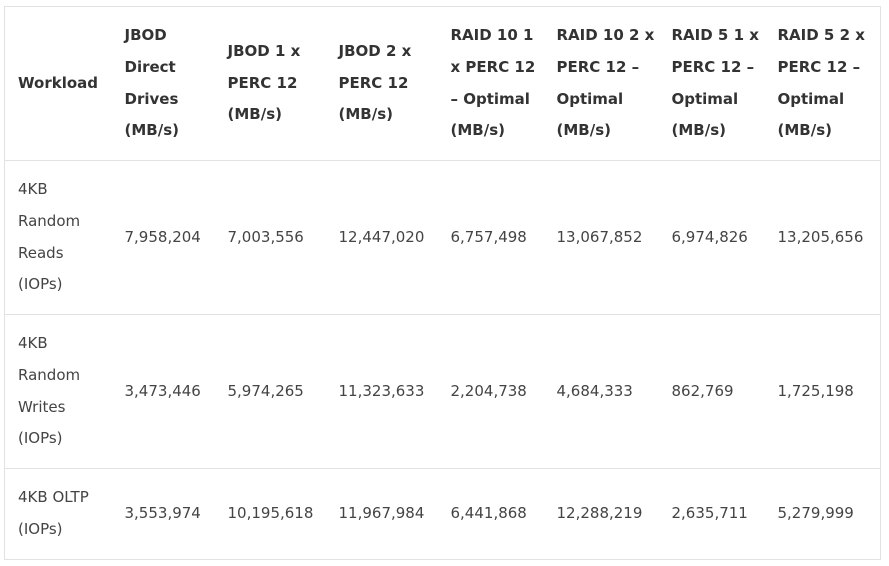  Describe the element at coordinates (381, 237) in the screenshot. I see `cell-value: 12,447,020` at that location.